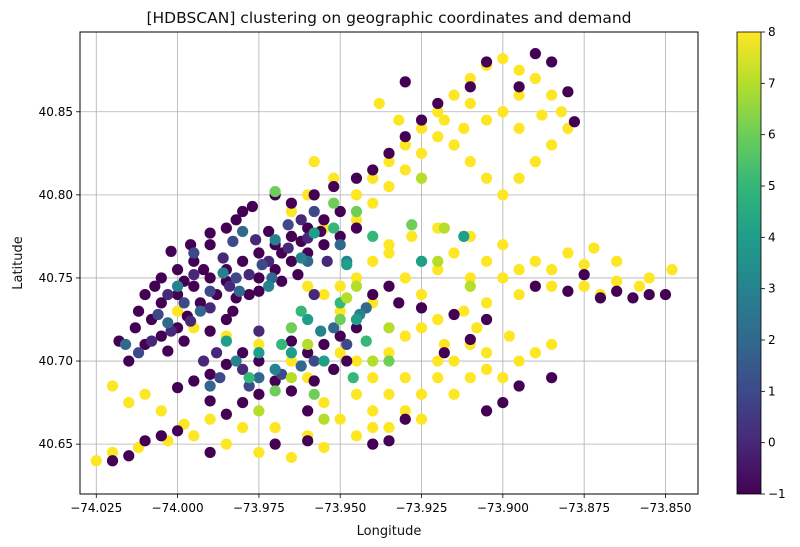 Image resolution: width=800 pixels, height=547 pixels. Describe the element at coordinates (749, 263) in the screenshot. I see `colorbar` at that location.